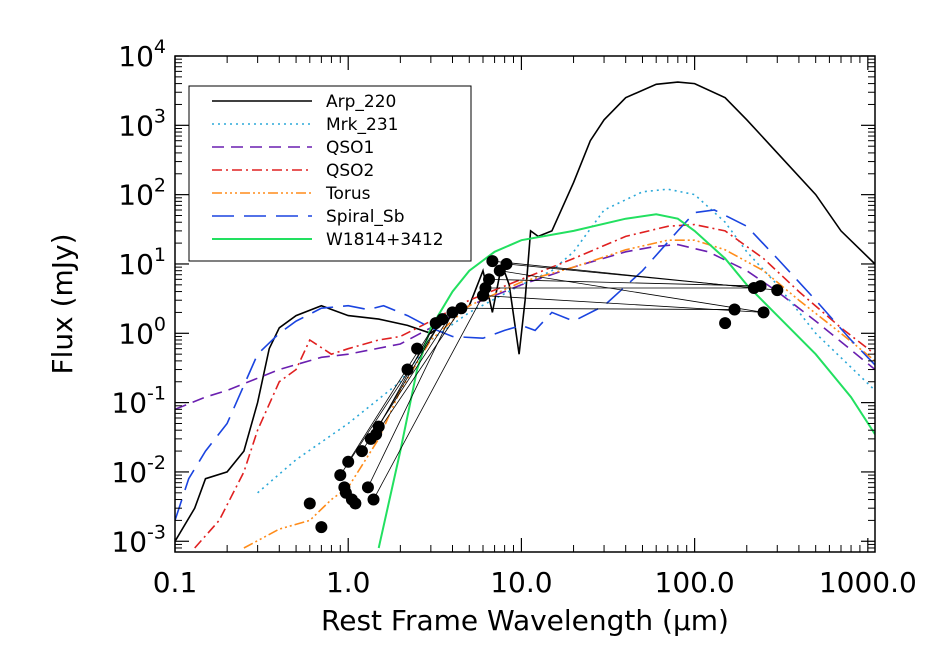  I want to click on y-tick-exponent: 1, so click(160, 255).